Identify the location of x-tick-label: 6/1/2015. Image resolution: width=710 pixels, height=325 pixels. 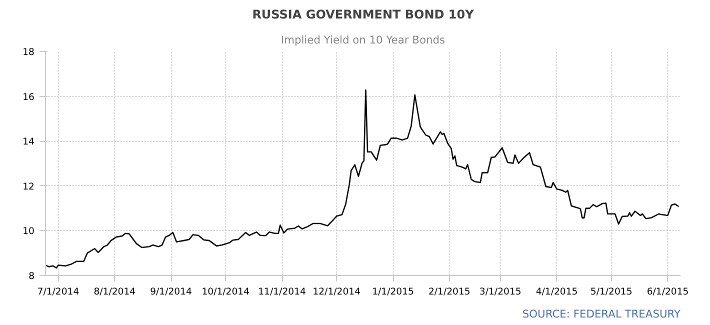
(667, 292).